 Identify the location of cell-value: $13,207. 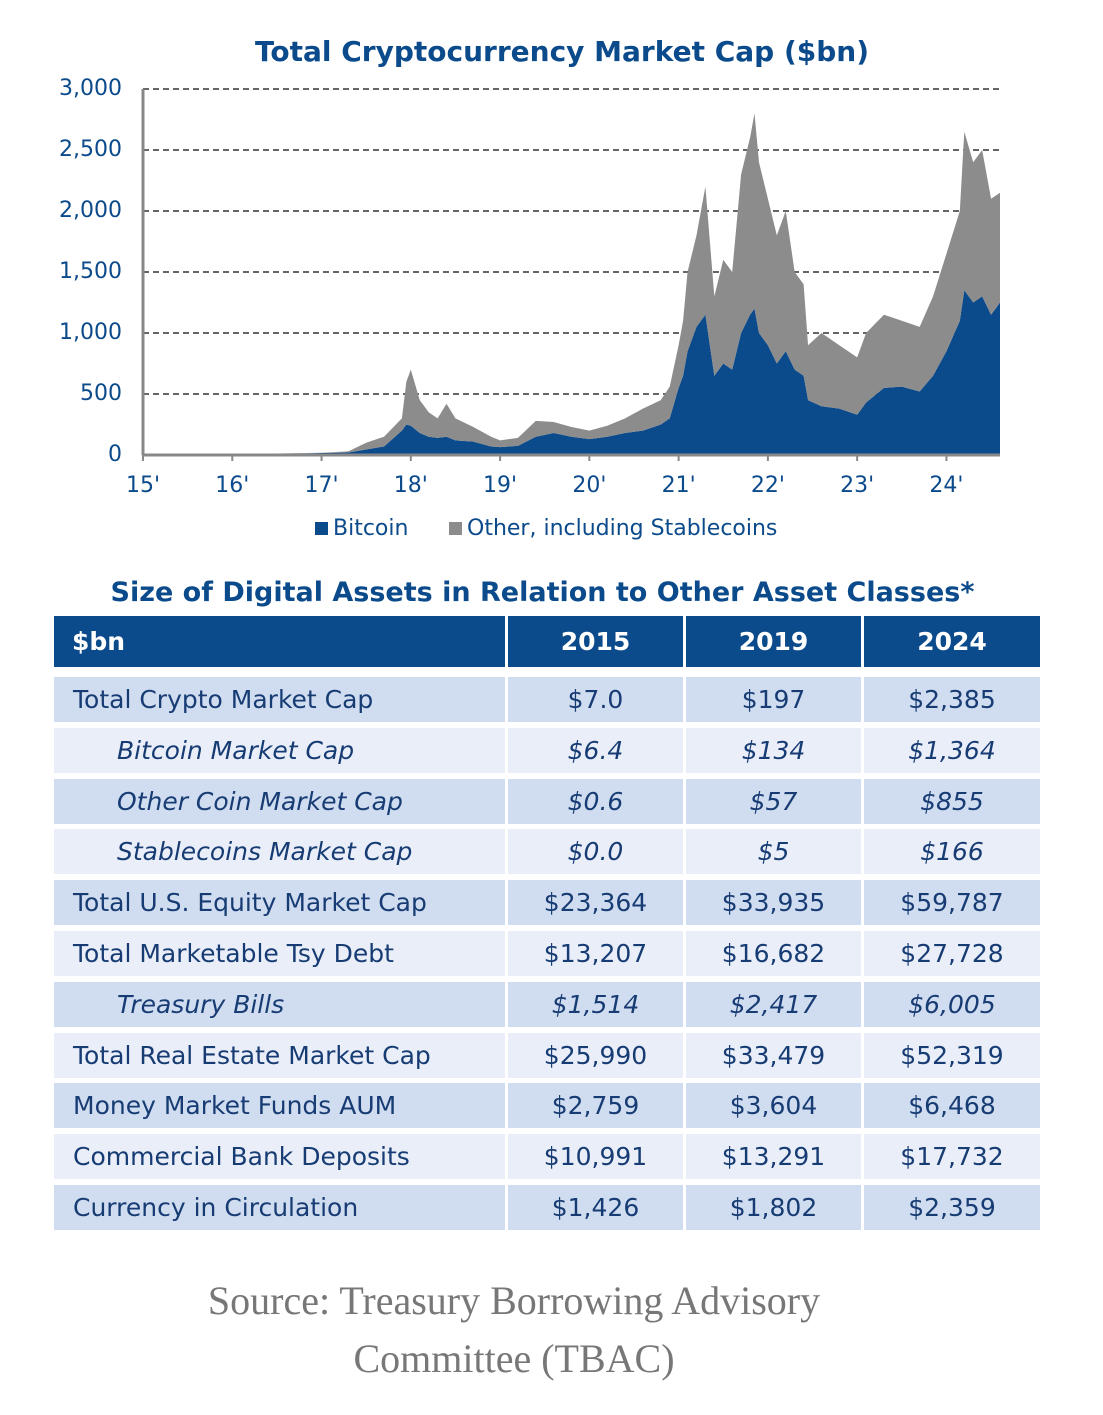
(595, 953).